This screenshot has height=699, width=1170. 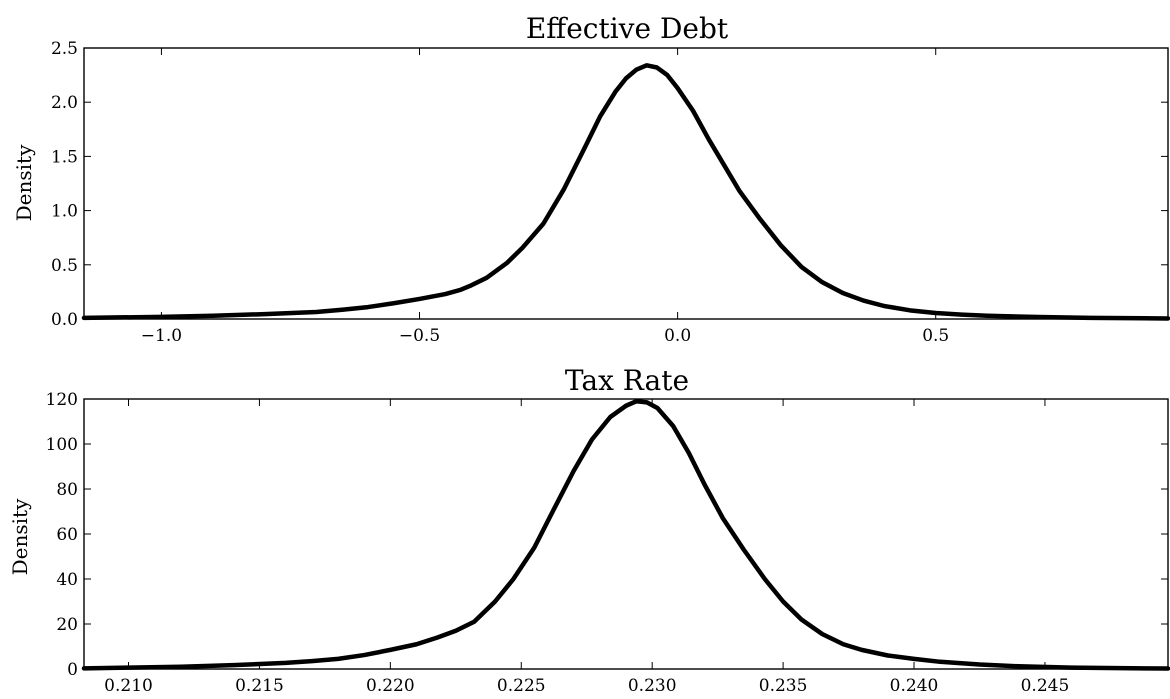 I want to click on tax-rate-ytick-label: 80, so click(x=67, y=490).